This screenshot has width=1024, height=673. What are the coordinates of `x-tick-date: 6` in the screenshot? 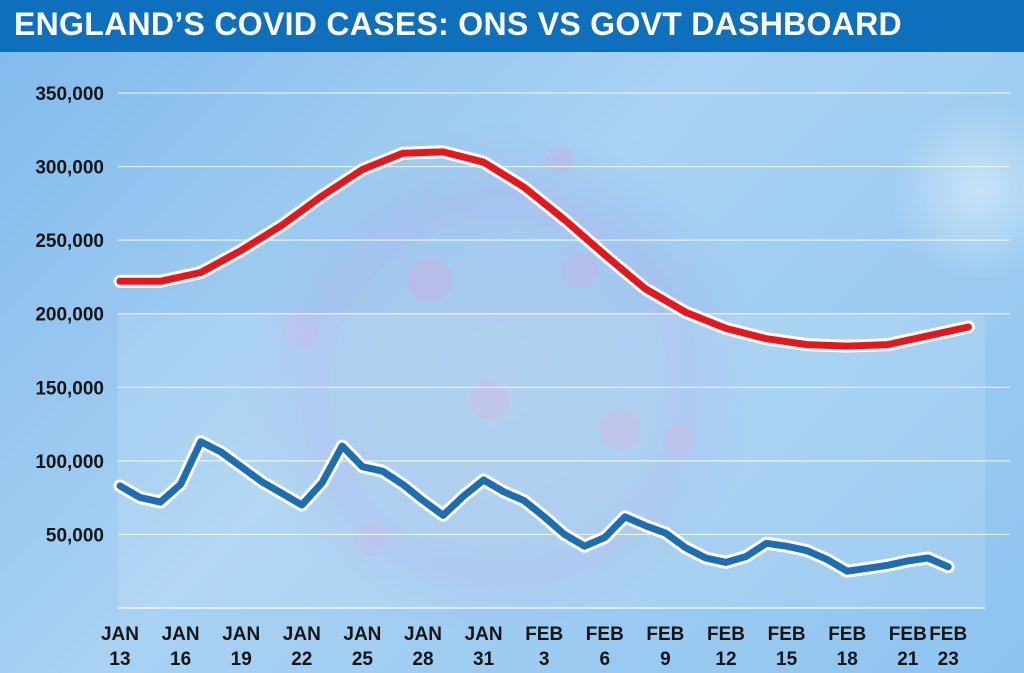 It's located at (605, 659).